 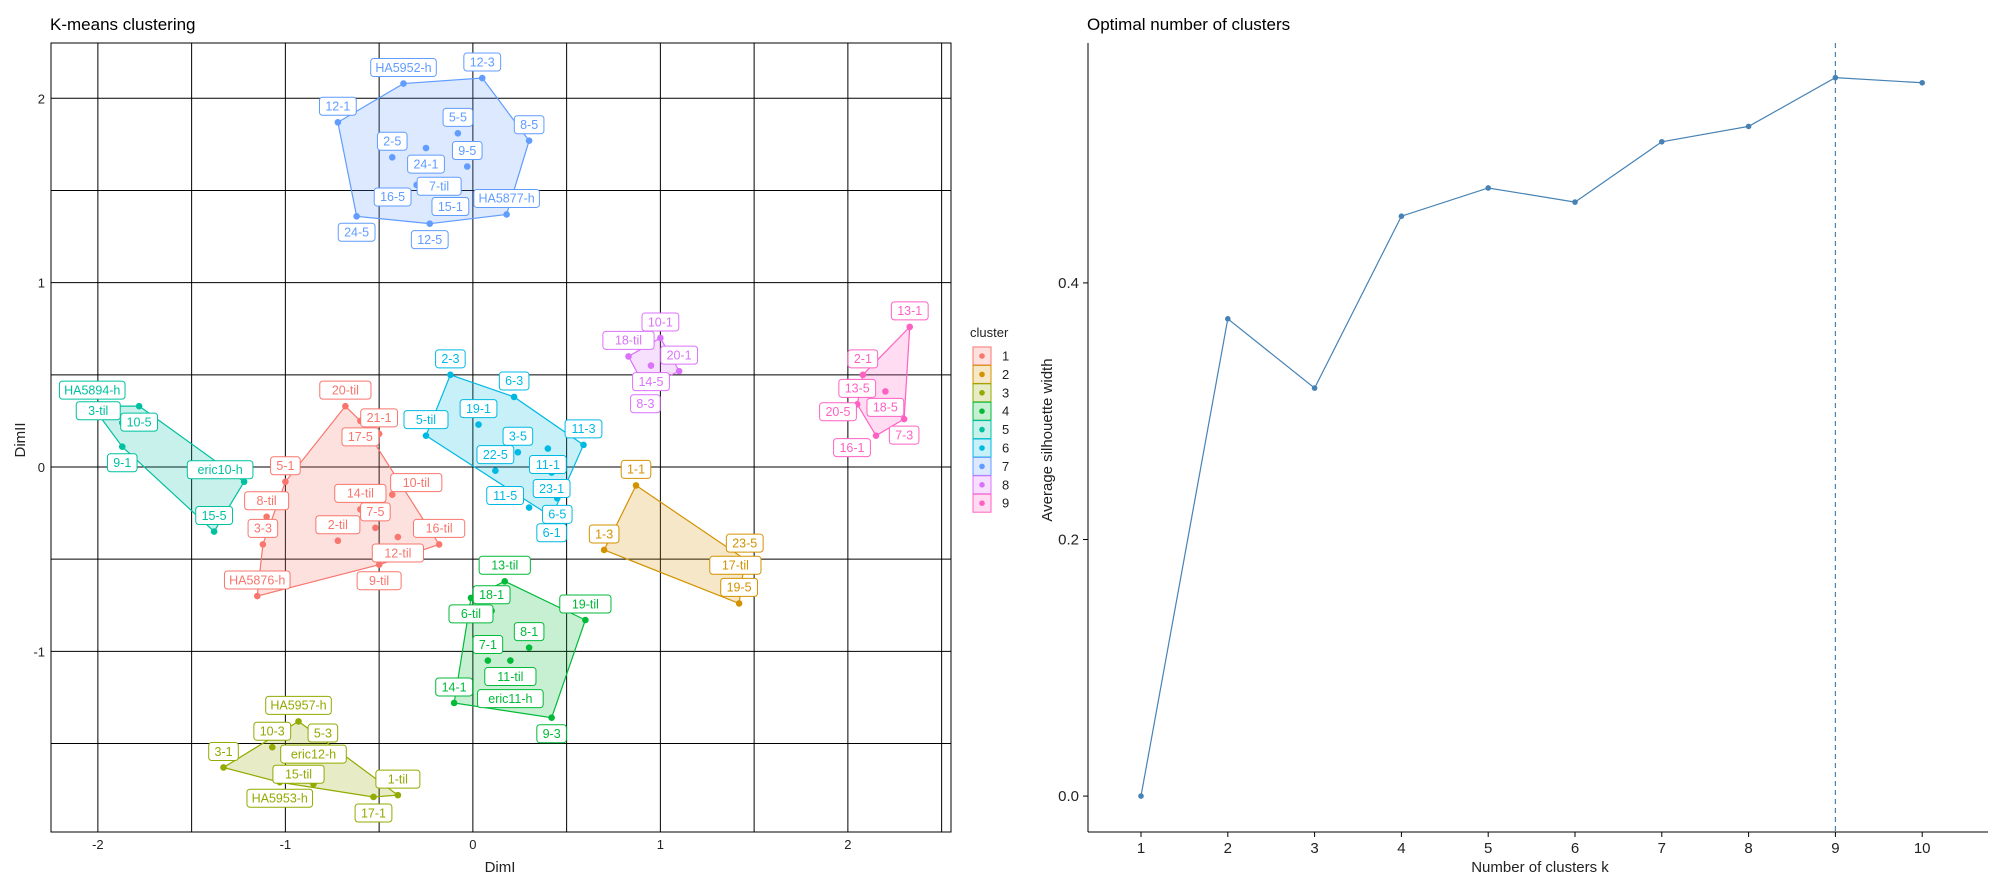 I want to click on label-text: 6-5, so click(x=557, y=515).